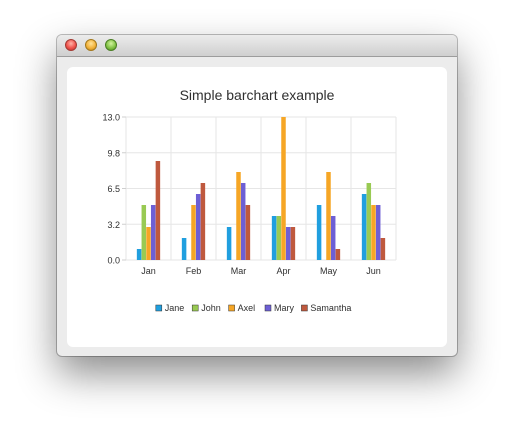 This screenshot has height=436, width=514. I want to click on chart-legend: Jane John Axel Mary Samantha, so click(253, 308).